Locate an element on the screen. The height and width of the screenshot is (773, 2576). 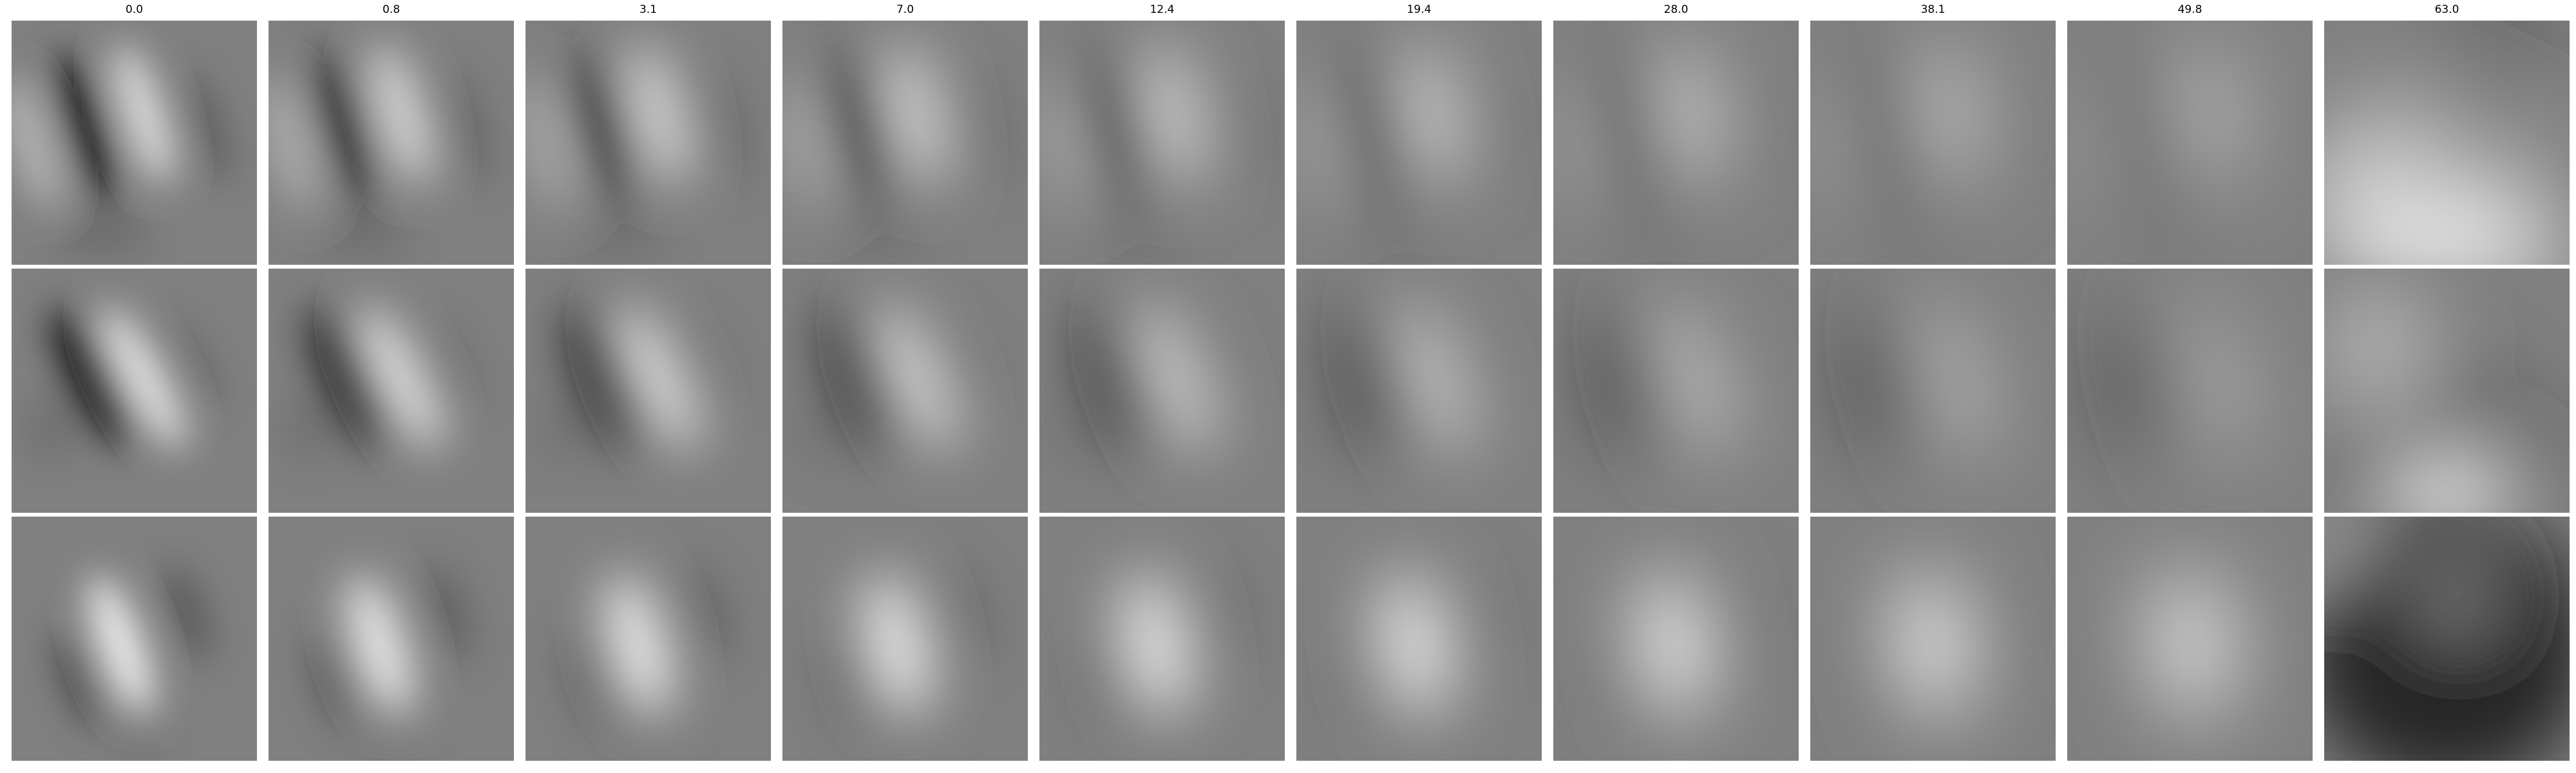
column-title: 3.1 is located at coordinates (649, 9).